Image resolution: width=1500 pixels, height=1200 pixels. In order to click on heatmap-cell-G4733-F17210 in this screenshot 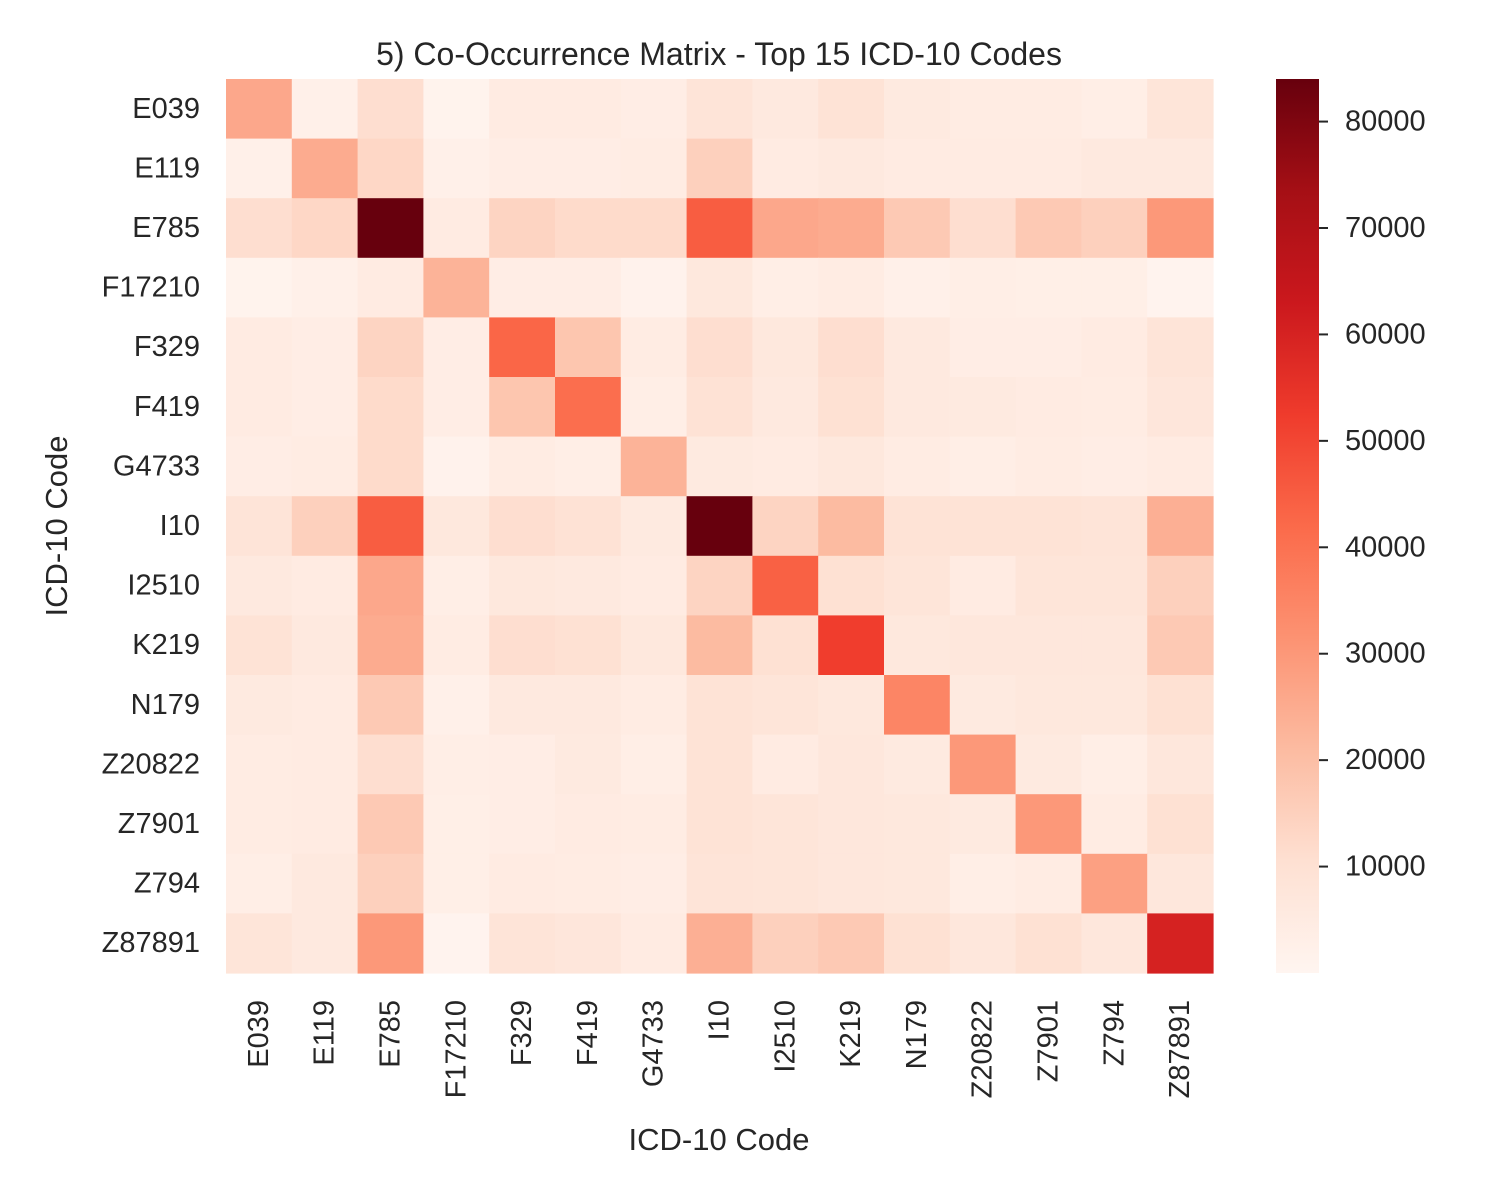, I will do `click(456, 466)`.